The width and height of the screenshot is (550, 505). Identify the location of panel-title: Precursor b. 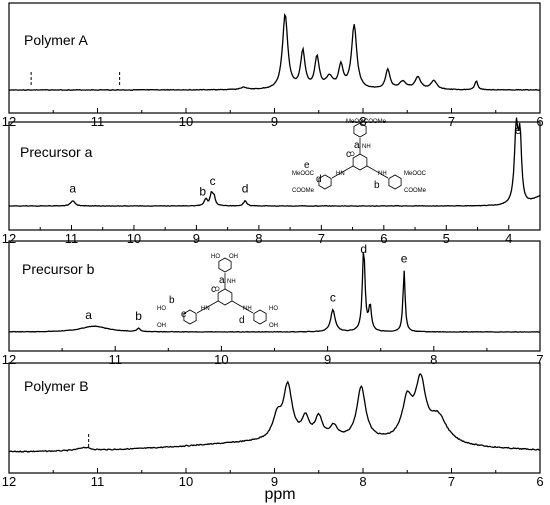
(58, 269).